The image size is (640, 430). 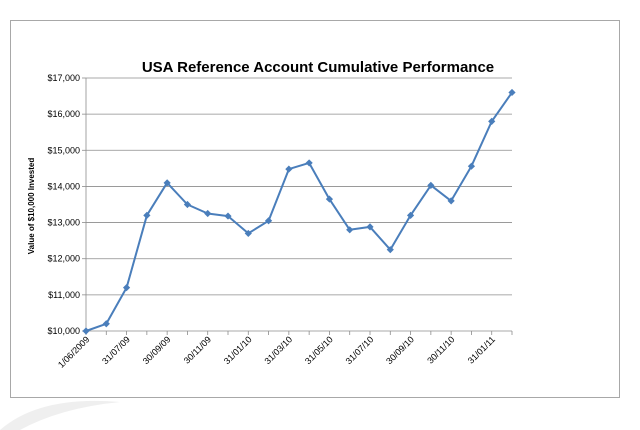 I want to click on y-tick-label: $12,000, so click(x=63, y=259).